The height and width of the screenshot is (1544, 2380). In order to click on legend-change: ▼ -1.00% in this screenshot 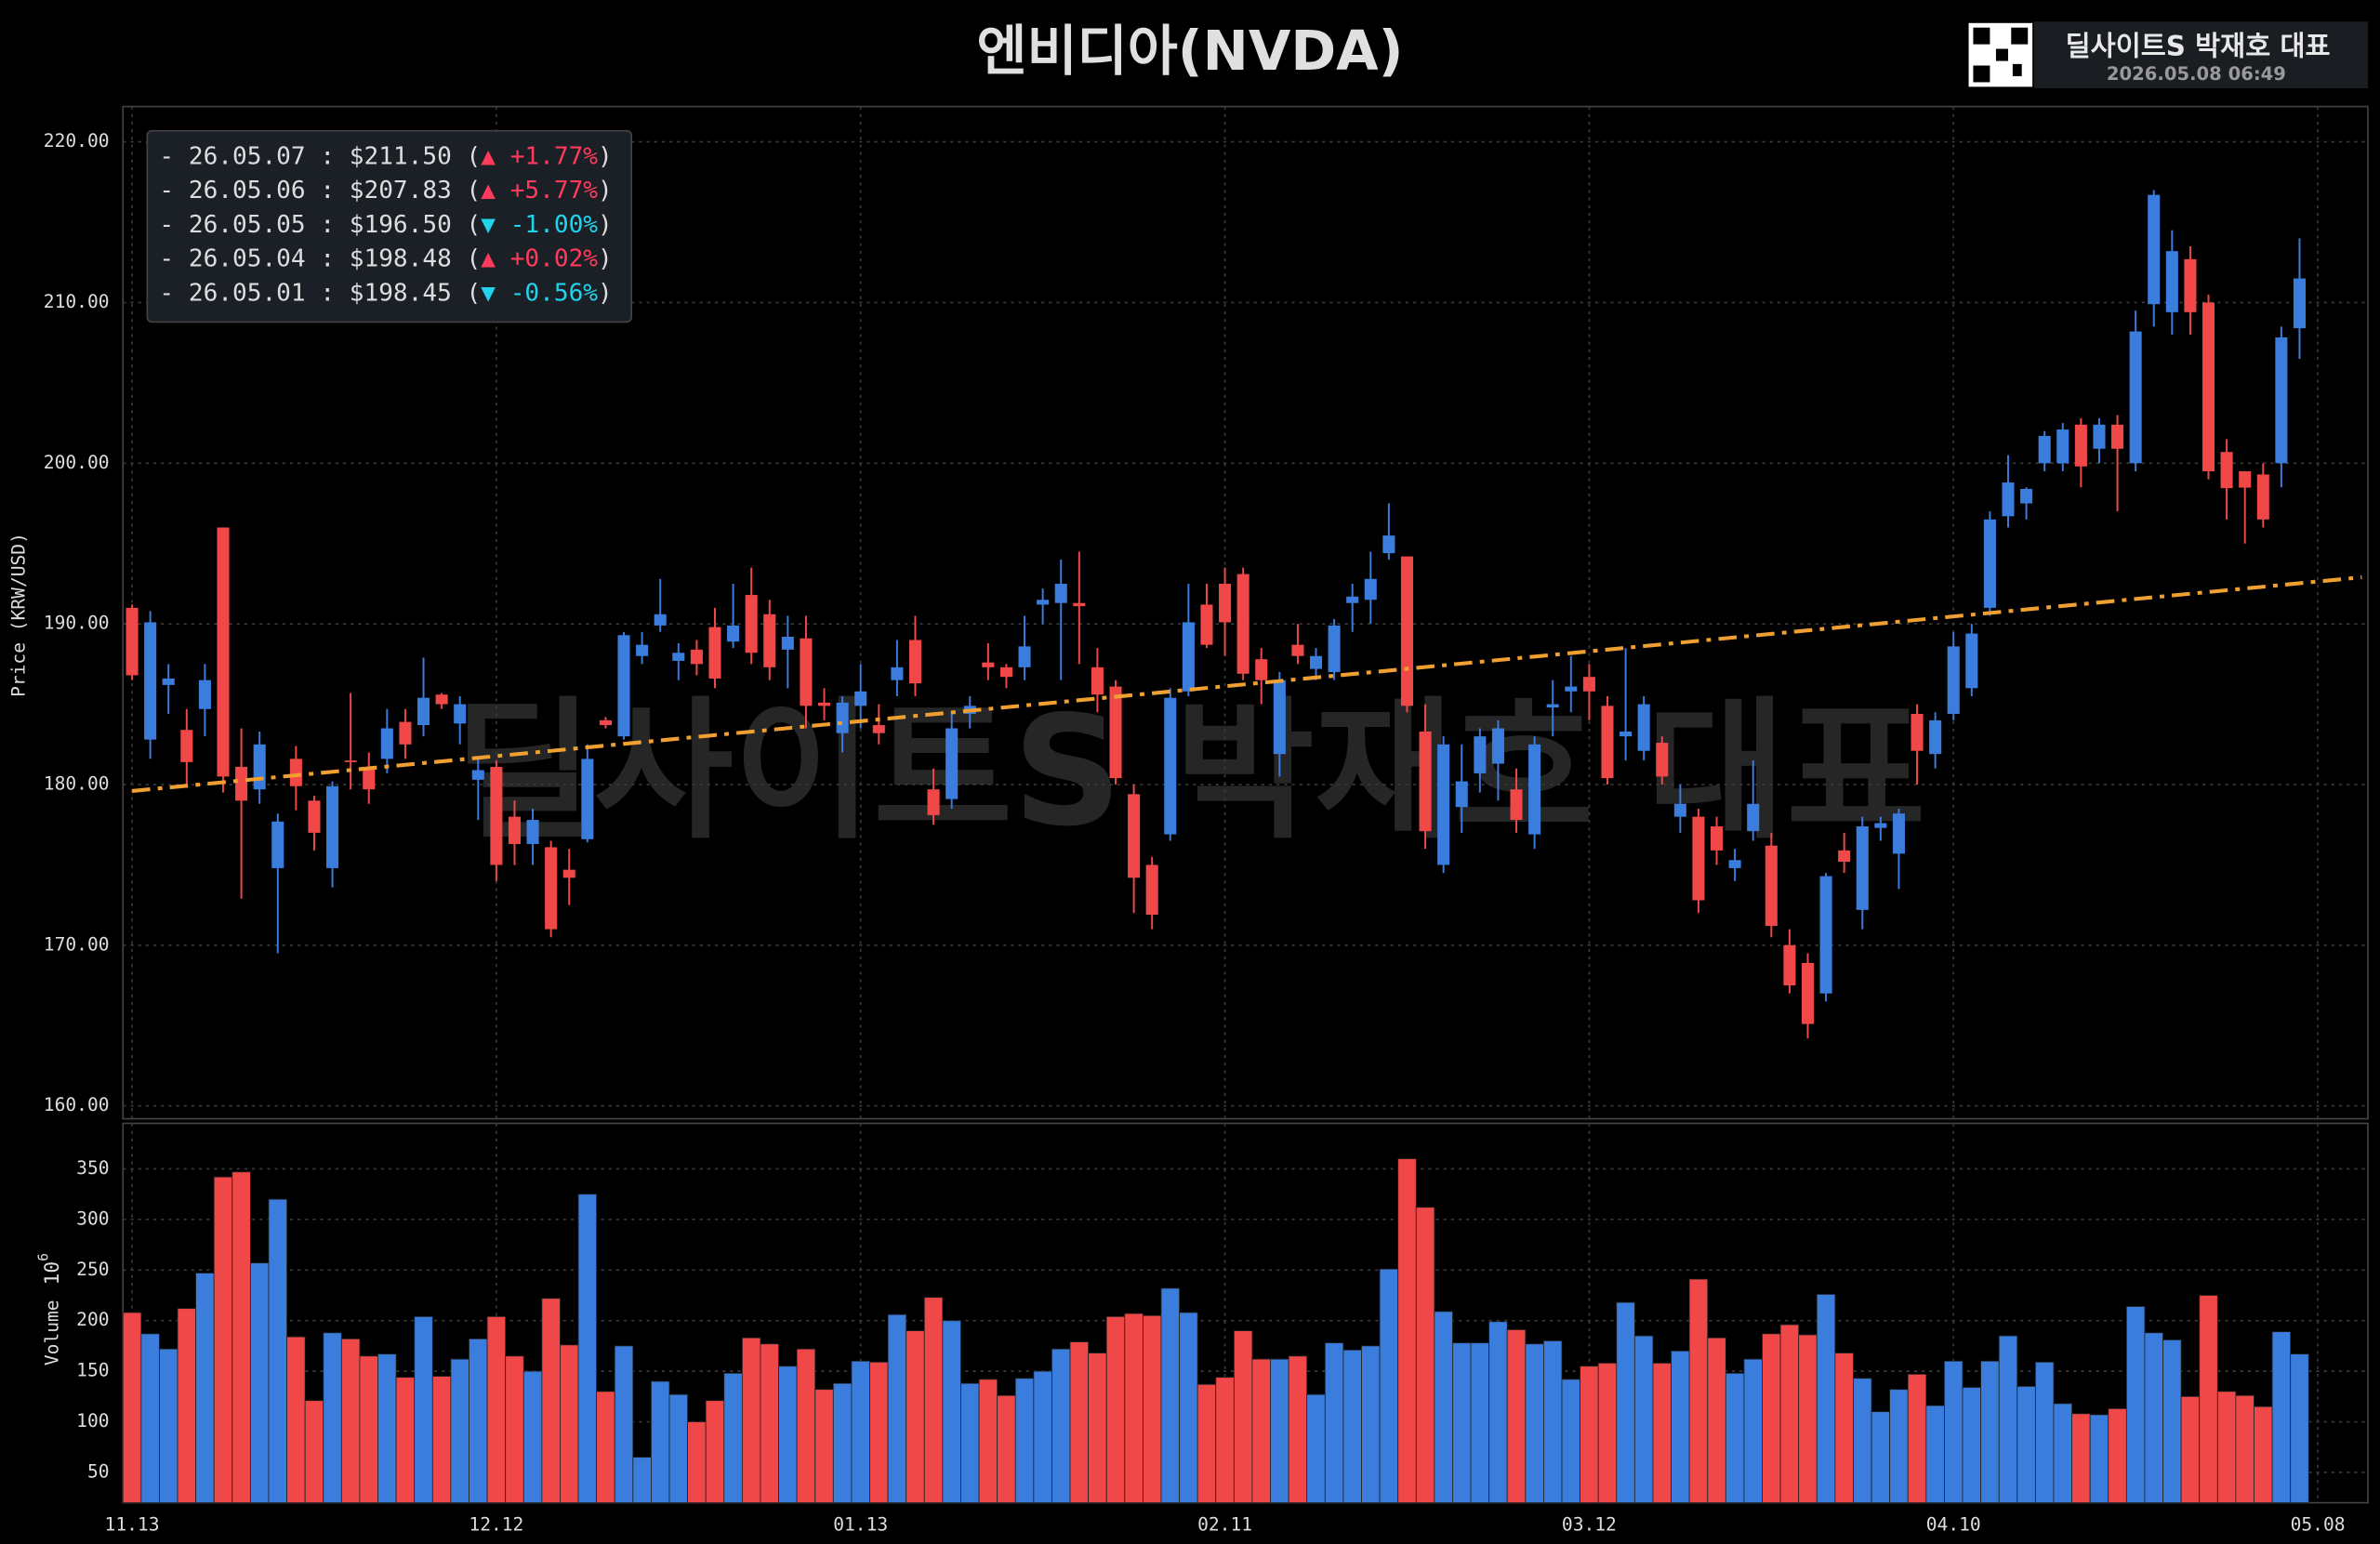, I will do `click(539, 224)`.